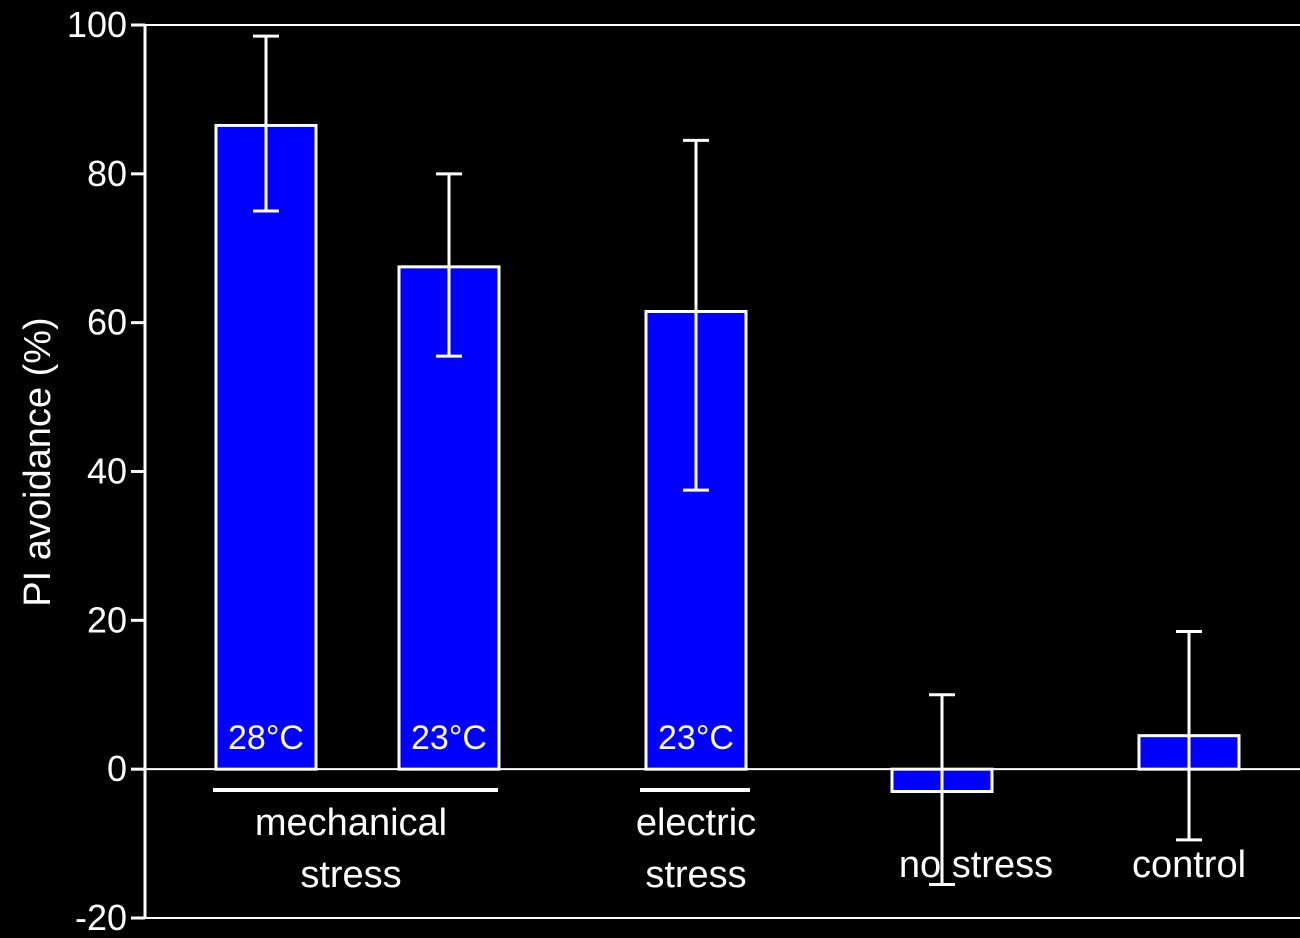 The height and width of the screenshot is (938, 1300). I want to click on category-label: no stress, so click(976, 865).